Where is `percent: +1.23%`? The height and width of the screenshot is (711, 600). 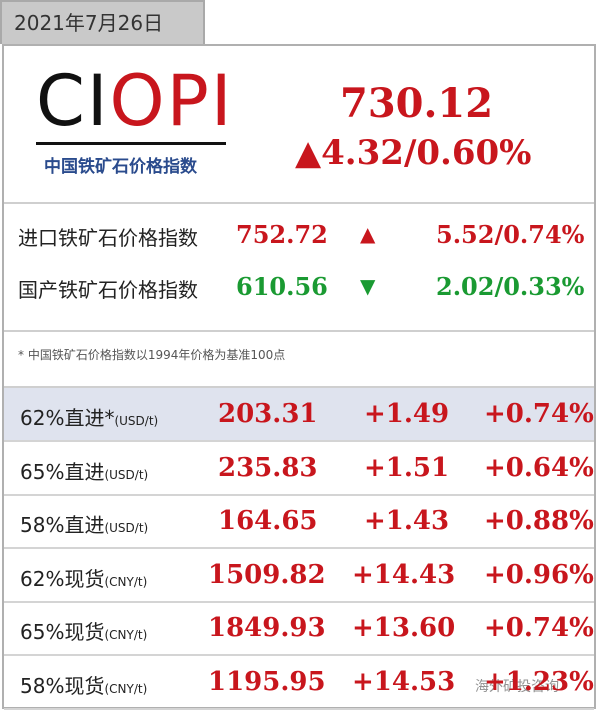 percent: +1.23% is located at coordinates (539, 681).